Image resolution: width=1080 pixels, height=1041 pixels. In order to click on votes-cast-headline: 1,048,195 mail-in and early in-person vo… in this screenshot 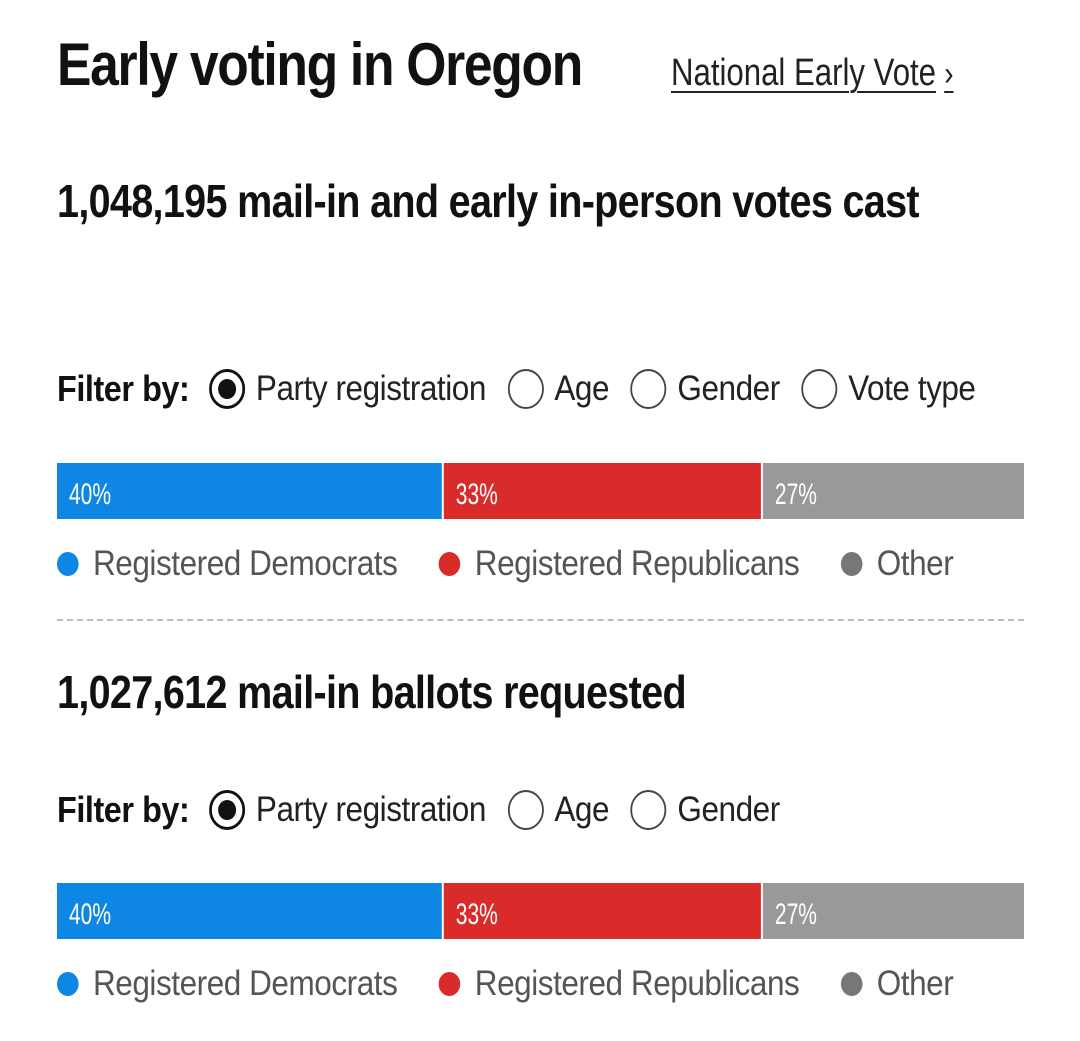, I will do `click(521, 201)`.